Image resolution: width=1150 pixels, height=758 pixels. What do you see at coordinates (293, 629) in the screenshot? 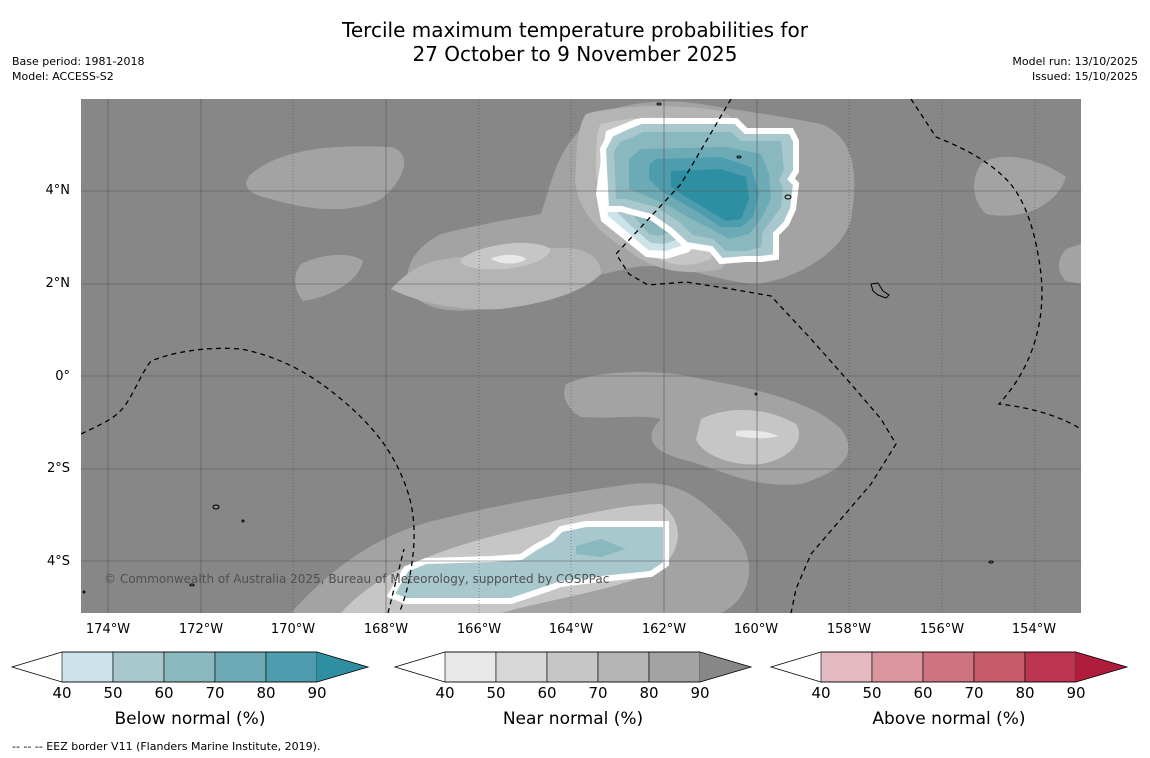
I see `lon-tick-170w: 170°W` at bounding box center [293, 629].